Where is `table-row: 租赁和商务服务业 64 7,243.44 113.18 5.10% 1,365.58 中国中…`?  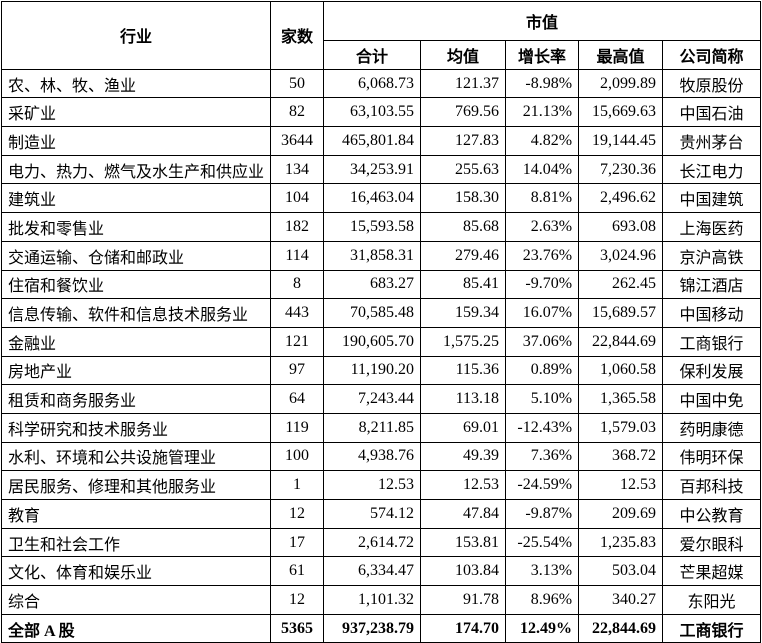
table-row: 租赁和商务服务业 64 7,243.44 113.18 5.10% 1,365.58 中国中… is located at coordinates (381, 399).